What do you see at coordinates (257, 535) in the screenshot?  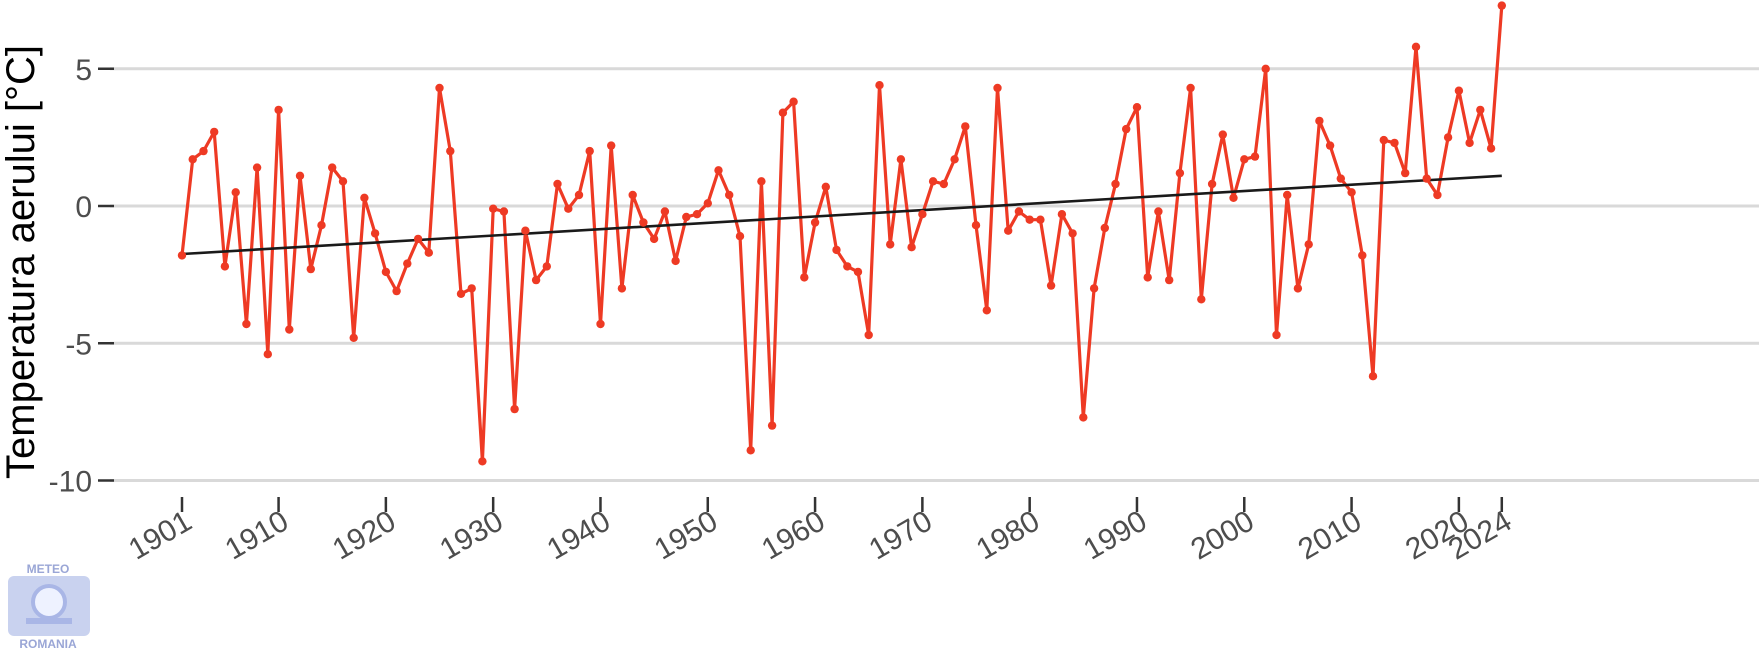 I see `x-tick-label: 1910` at bounding box center [257, 535].